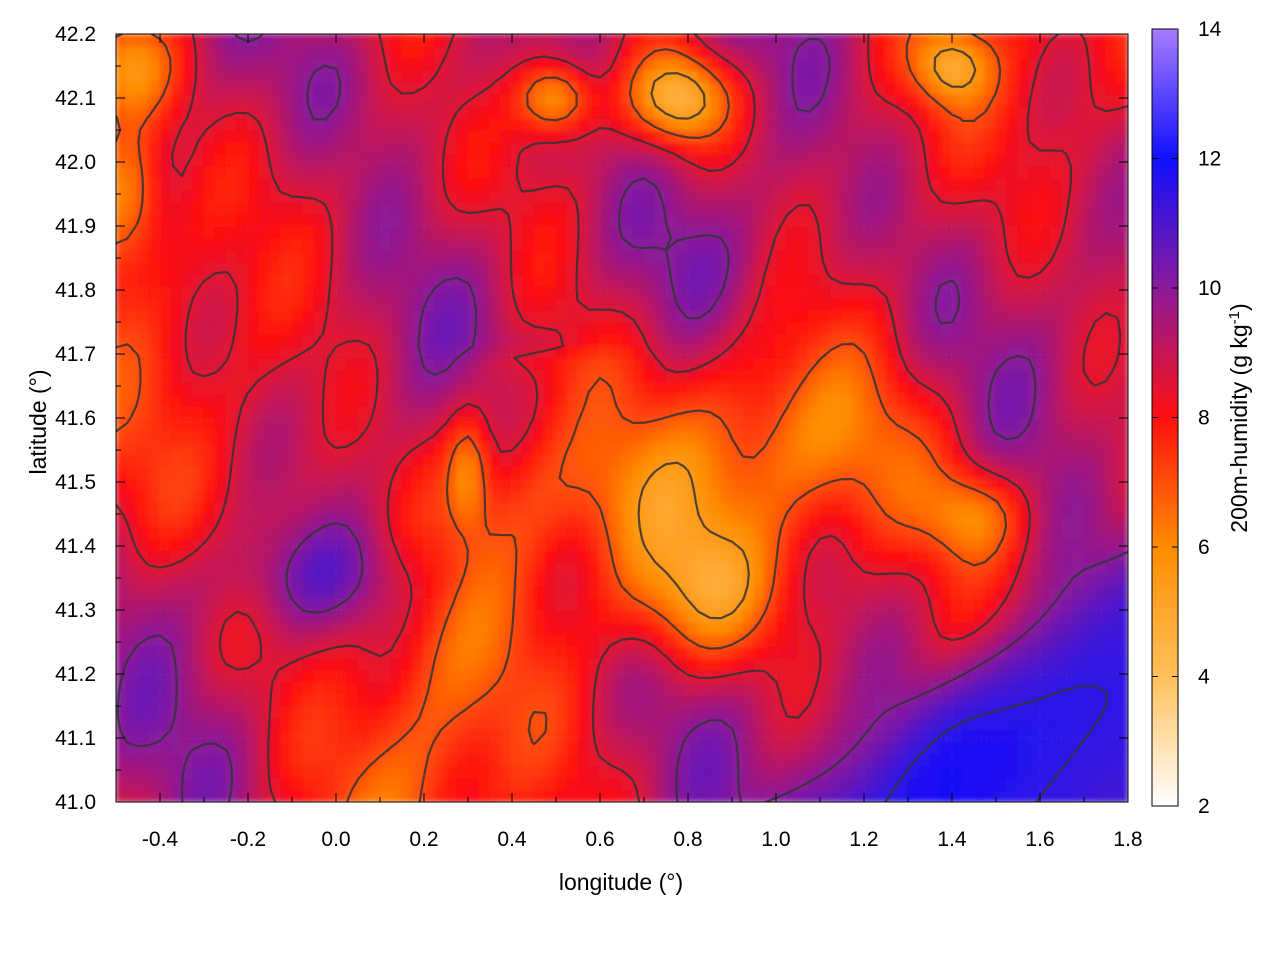 The width and height of the screenshot is (1280, 960). Describe the element at coordinates (1209, 288) in the screenshot. I see `colorbar-tick-label: 10` at that location.